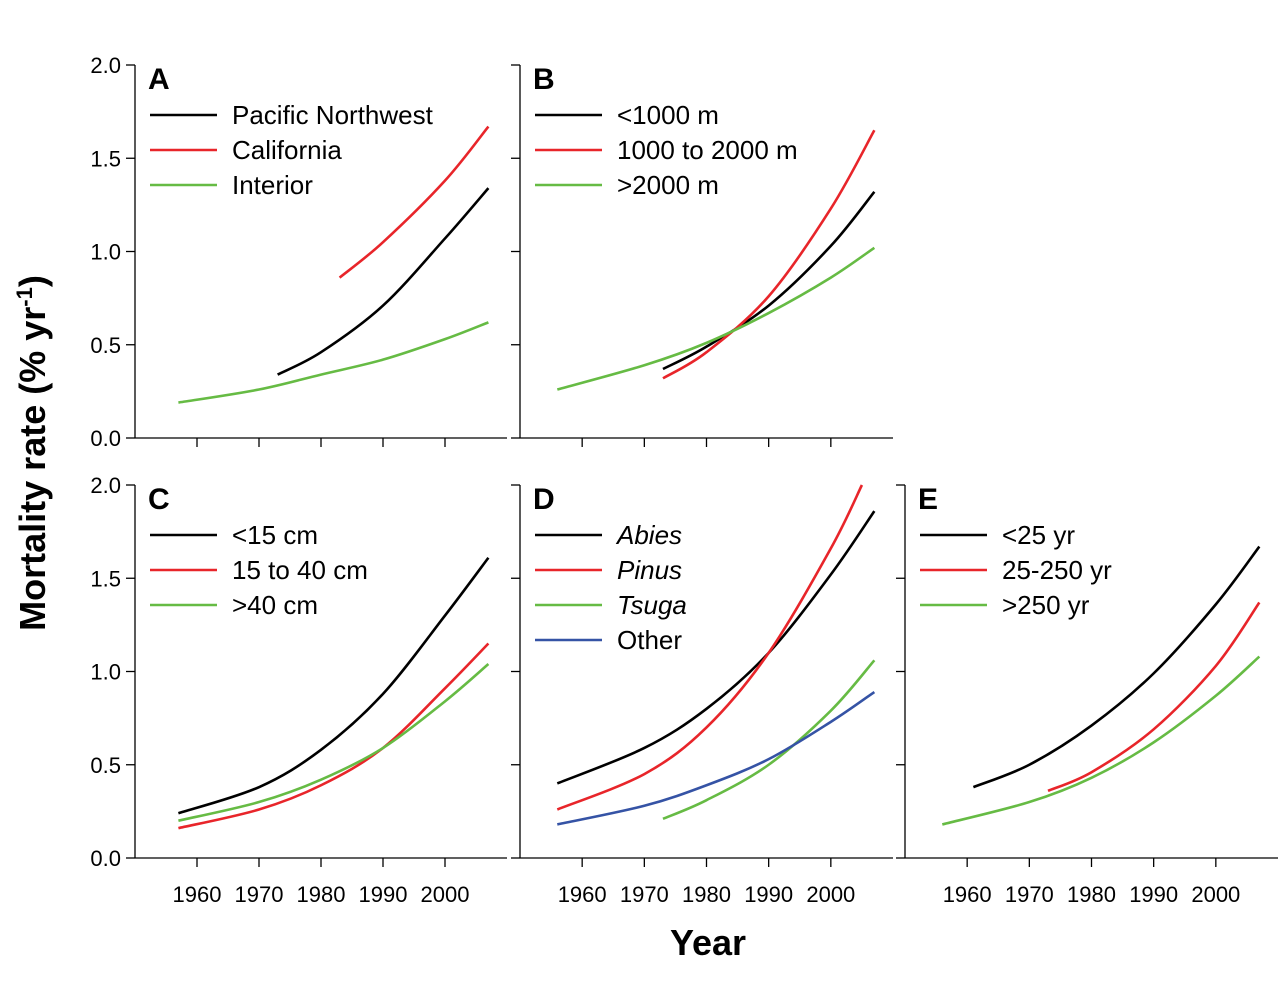  What do you see at coordinates (708, 942) in the screenshot?
I see `x-axis-title: Year` at bounding box center [708, 942].